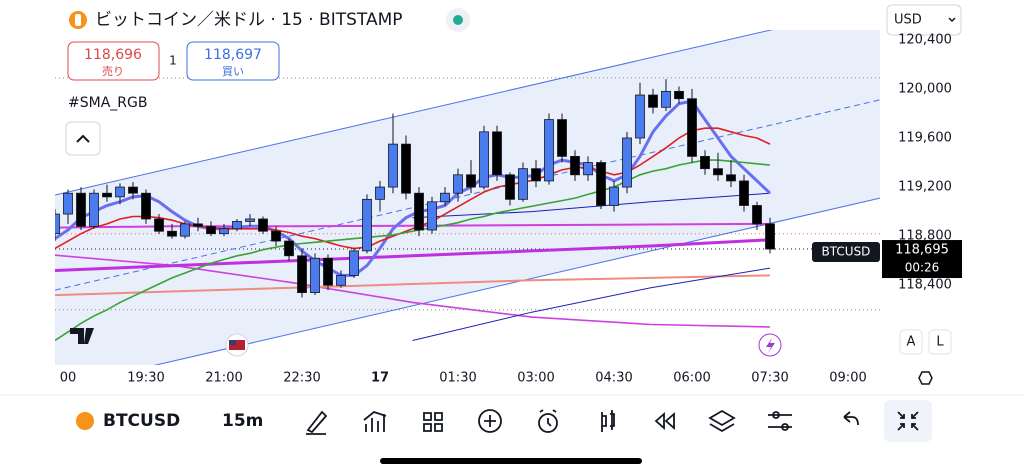 Image resolution: width=1024 pixels, height=473 pixels. What do you see at coordinates (375, 421) in the screenshot?
I see `indicators-icon` at bounding box center [375, 421].